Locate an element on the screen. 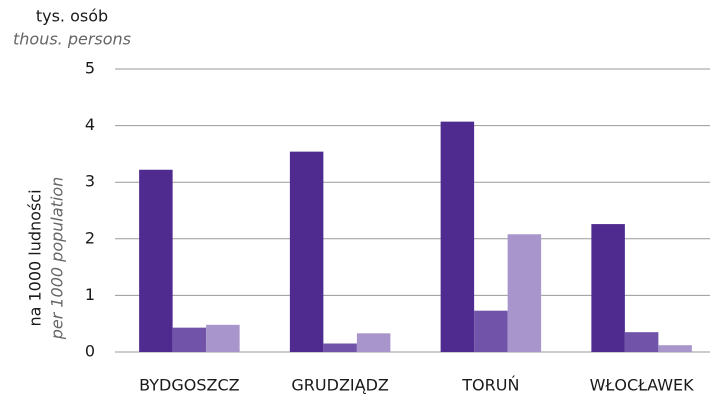 The width and height of the screenshot is (719, 400). y-axis-label: na 1000 ludności is located at coordinates (35, 257).